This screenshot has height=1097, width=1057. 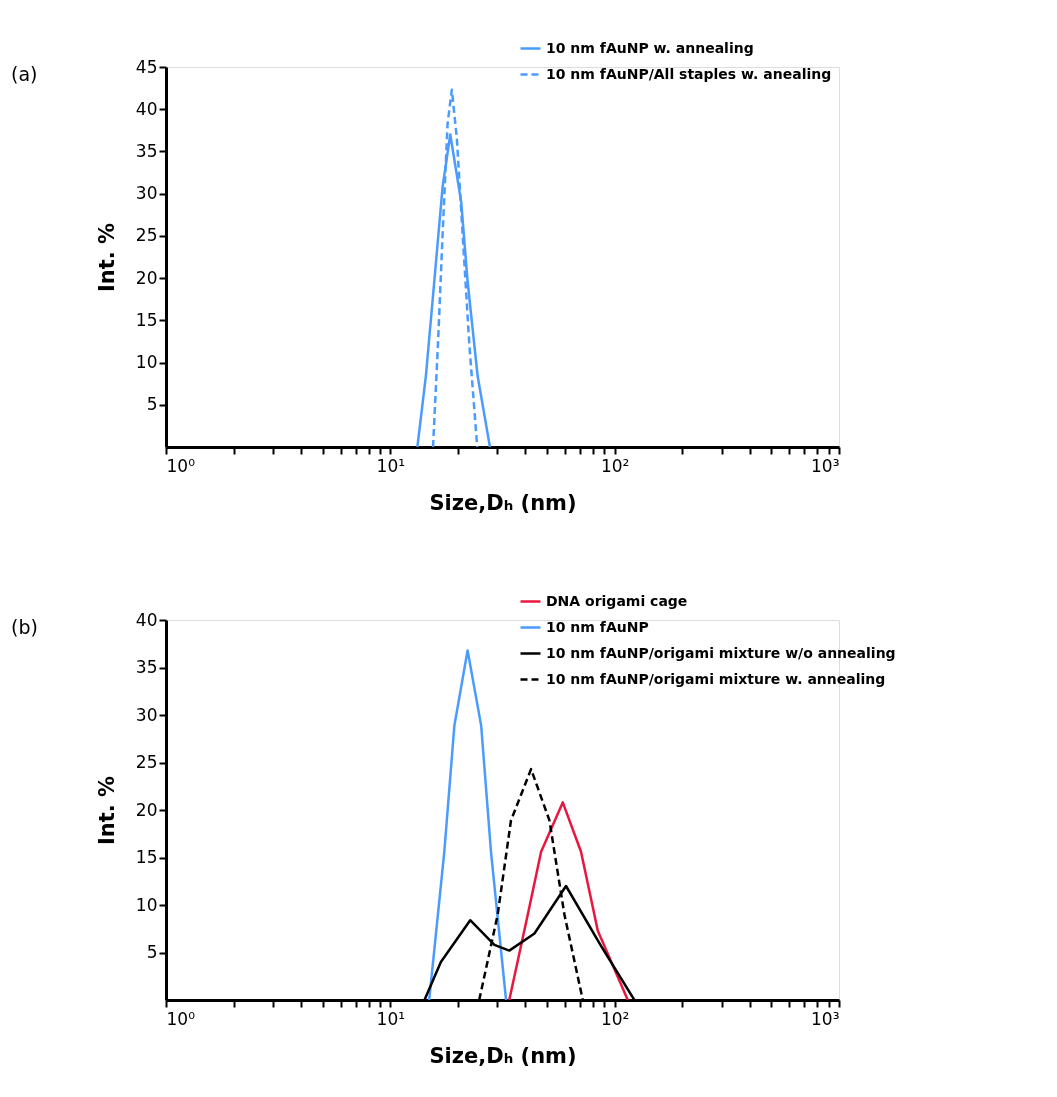 I want to click on legend-label: 10 nm fAuNP/origami mixture w/o annealing, so click(x=721, y=652).